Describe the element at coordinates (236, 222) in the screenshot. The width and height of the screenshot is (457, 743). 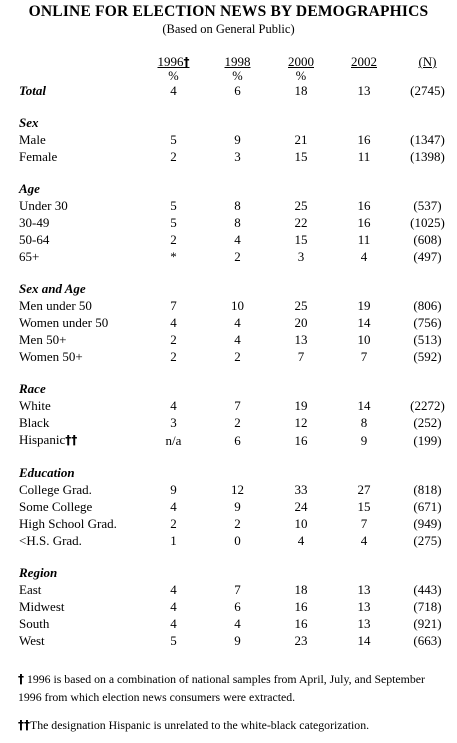
I see `table-row: 30-49 5 8 22 16 (1025)` at that location.